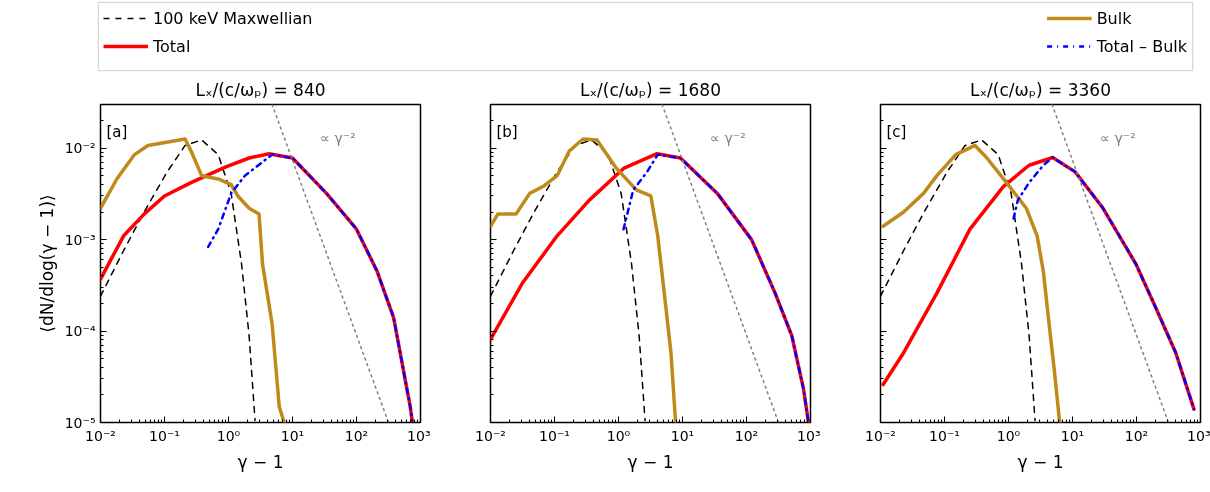  I want to click on chart-title: Lₓ/(c/ωₚ) = 840, so click(260, 89).